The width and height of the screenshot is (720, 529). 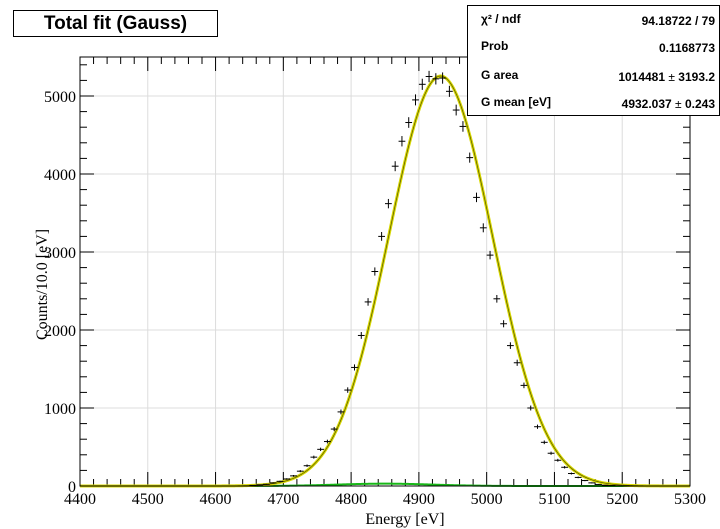 What do you see at coordinates (678, 21) in the screenshot?
I see `stats-value: 94.18722 / 79` at bounding box center [678, 21].